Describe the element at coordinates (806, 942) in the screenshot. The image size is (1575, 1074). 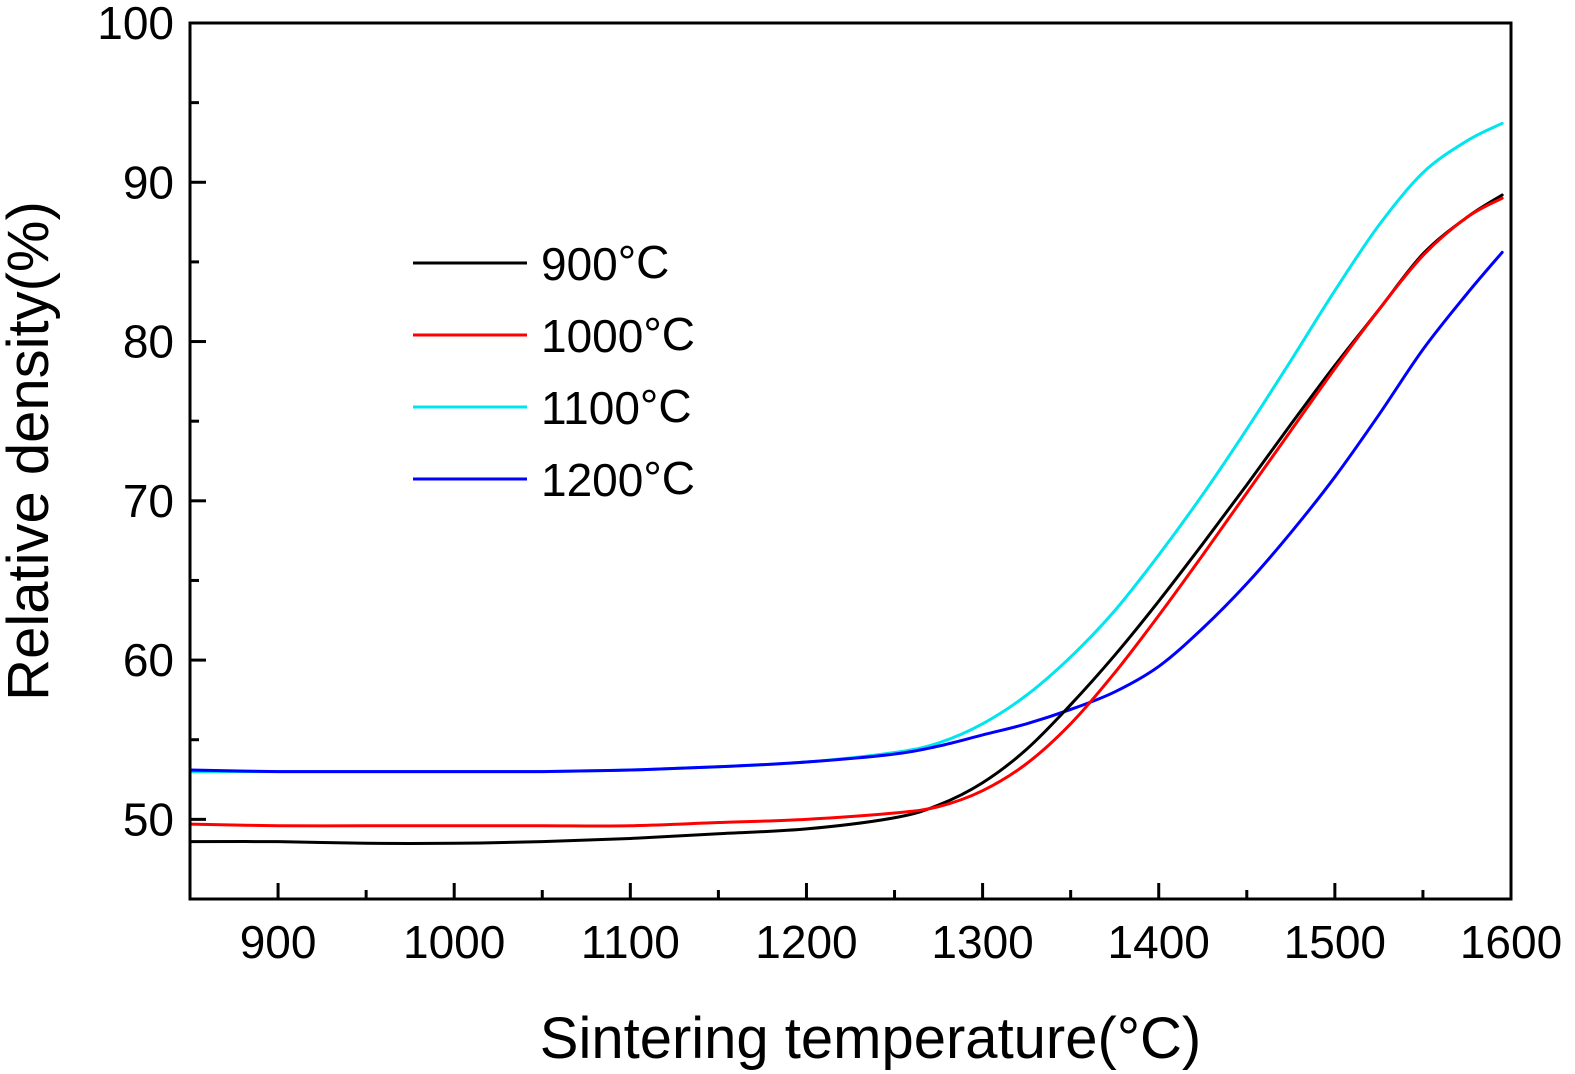
I see `x-tick-label: 1200` at that location.